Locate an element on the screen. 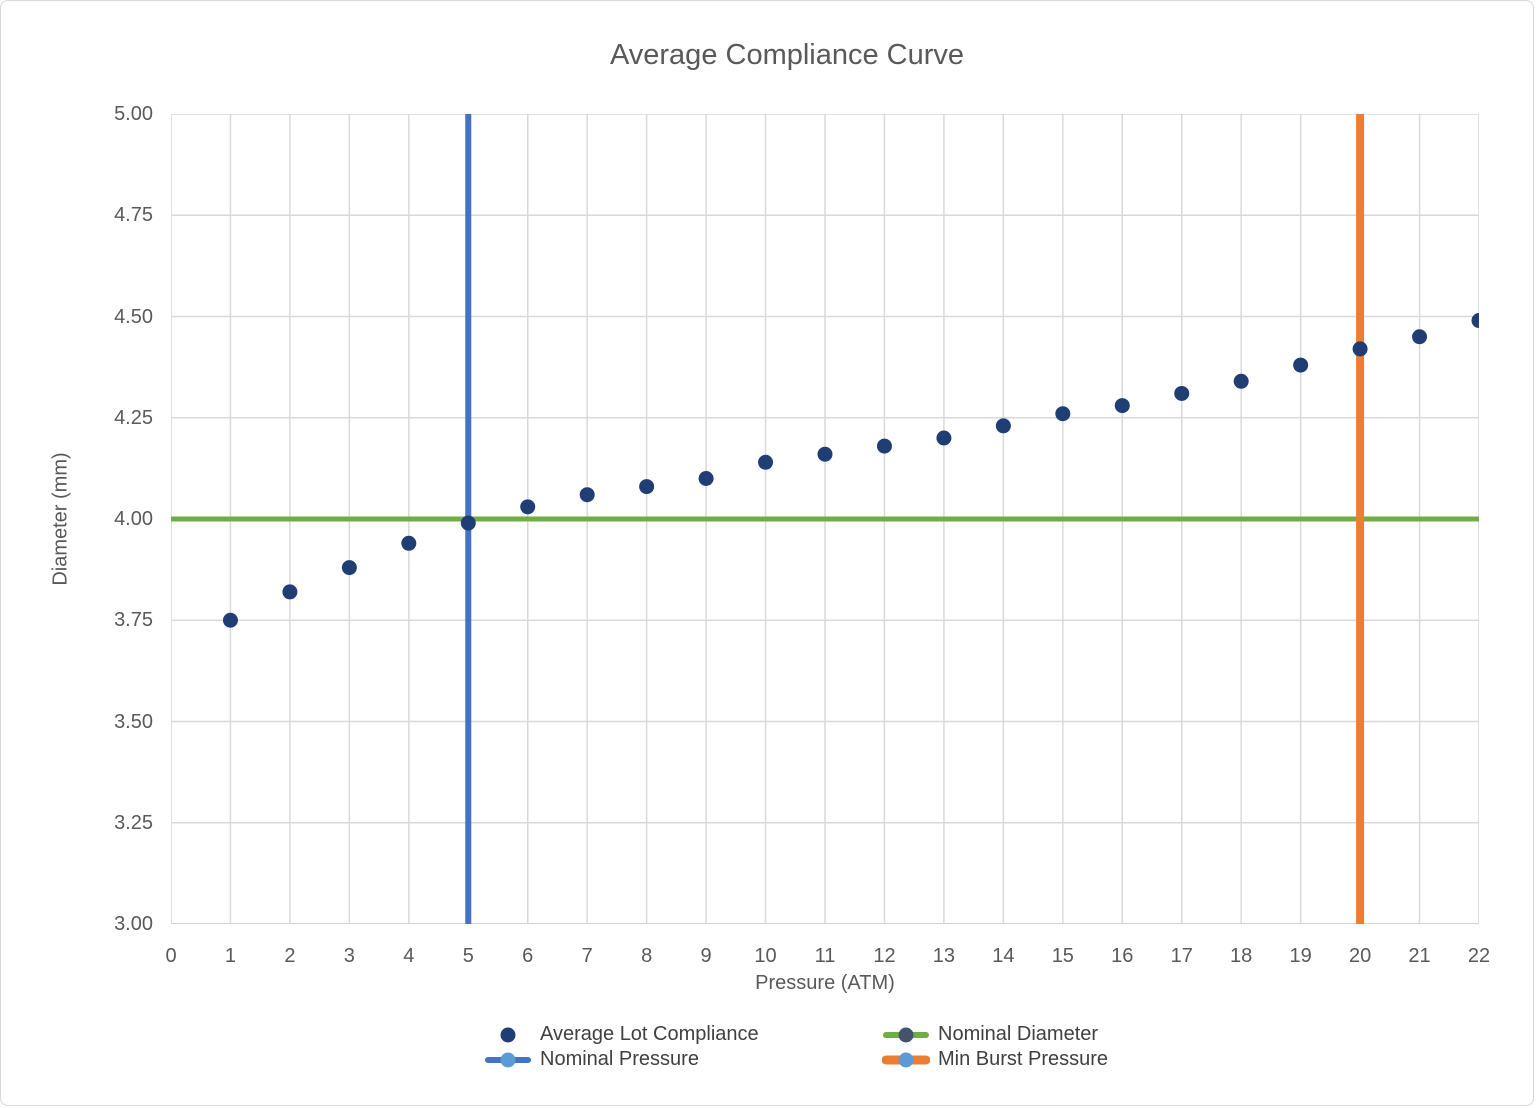  x-tick-label: 7 is located at coordinates (587, 956).